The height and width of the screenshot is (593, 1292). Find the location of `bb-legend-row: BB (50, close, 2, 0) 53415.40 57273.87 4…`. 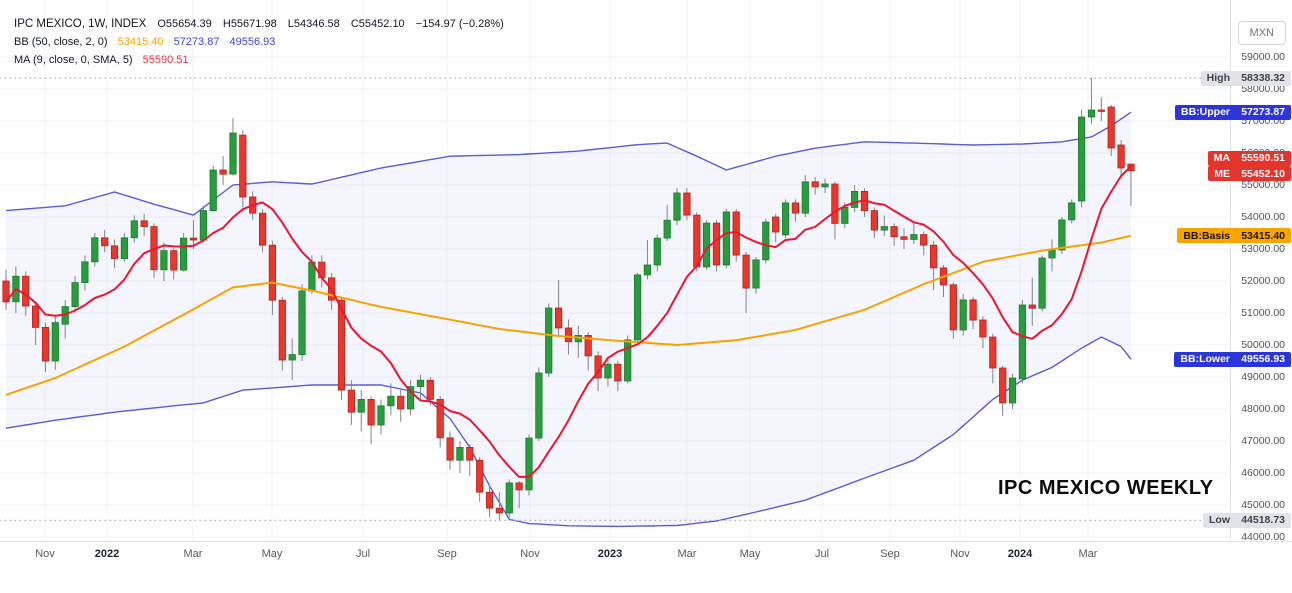

bb-legend-row: BB (50, close, 2, 0) 53415.40 57273.87 4… is located at coordinates (259, 42).